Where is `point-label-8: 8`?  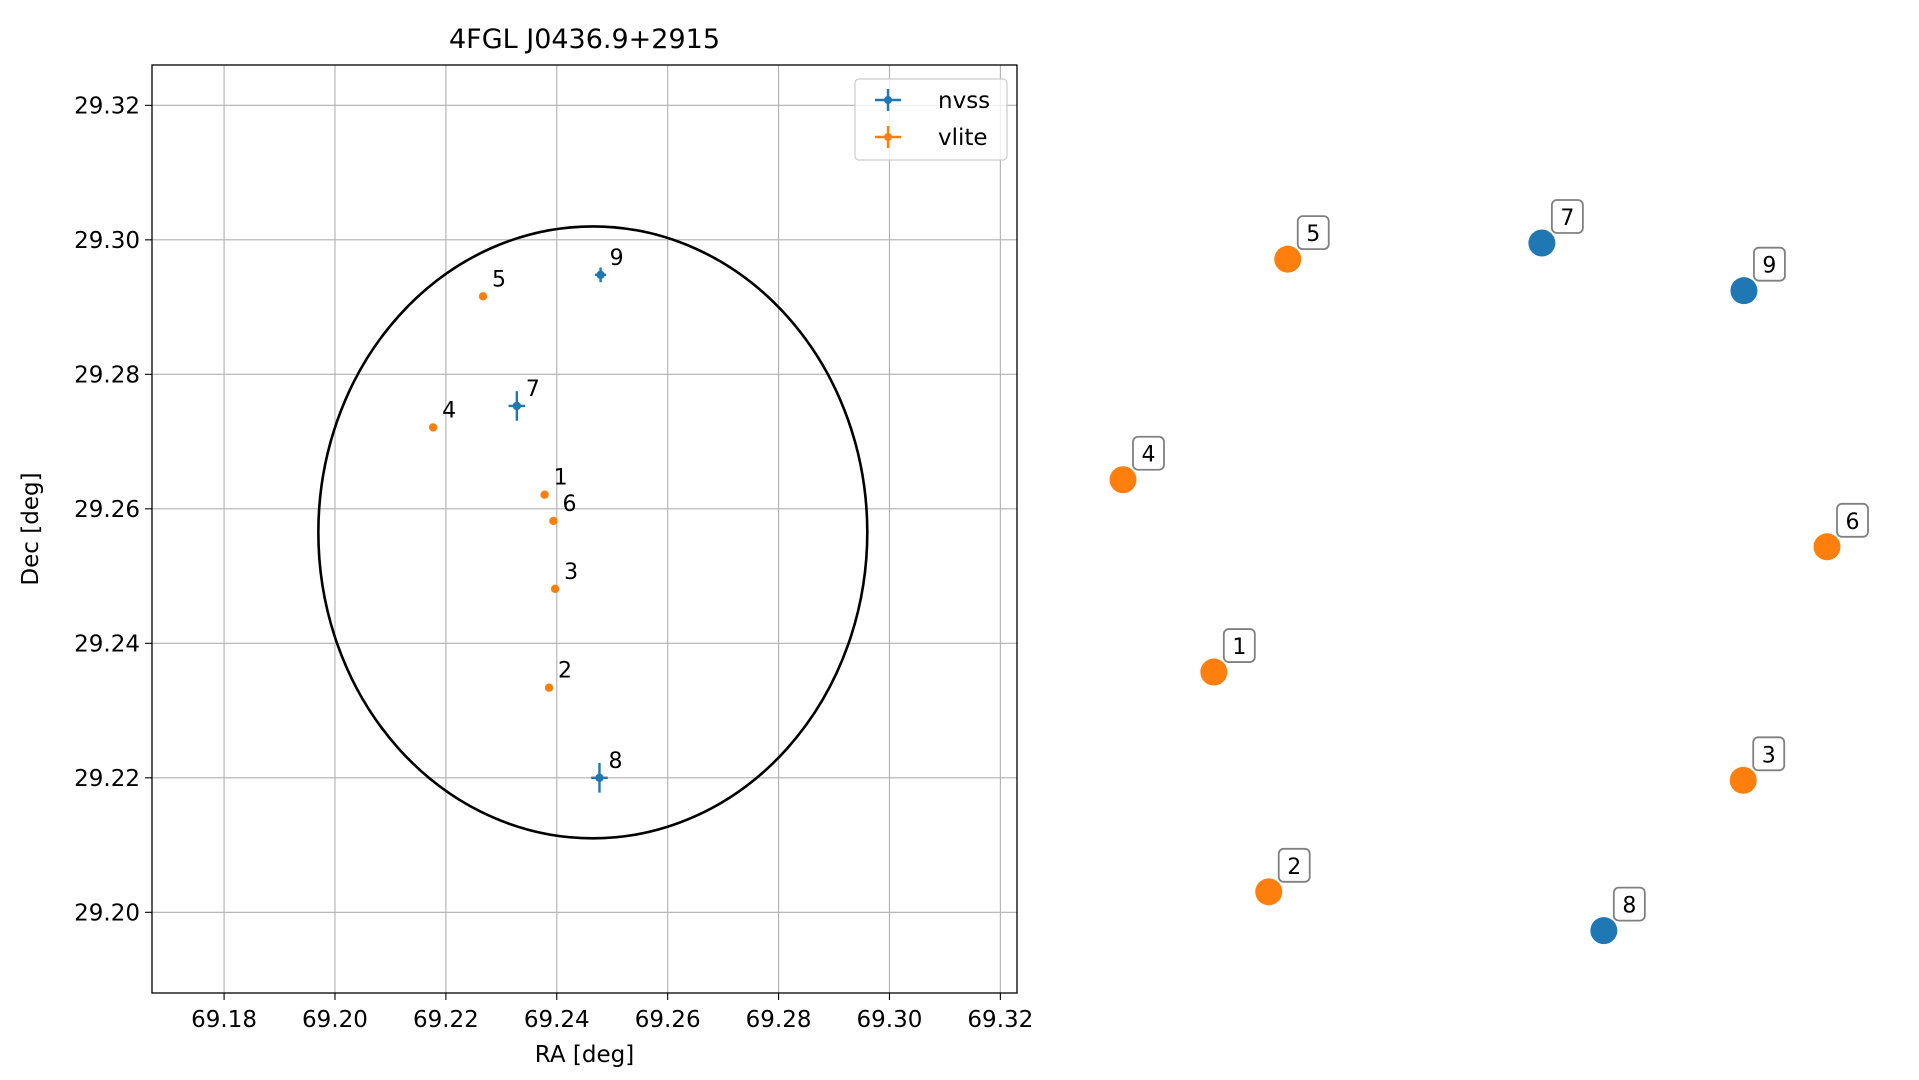 point-label-8: 8 is located at coordinates (615, 761).